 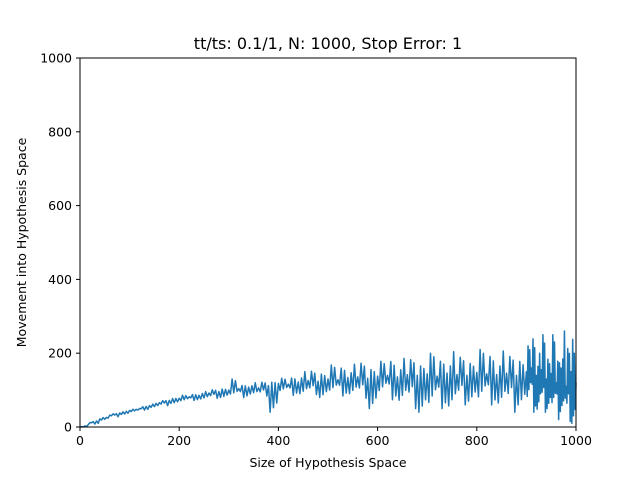 What do you see at coordinates (278, 440) in the screenshot?
I see `x-tick-label: 400` at bounding box center [278, 440].